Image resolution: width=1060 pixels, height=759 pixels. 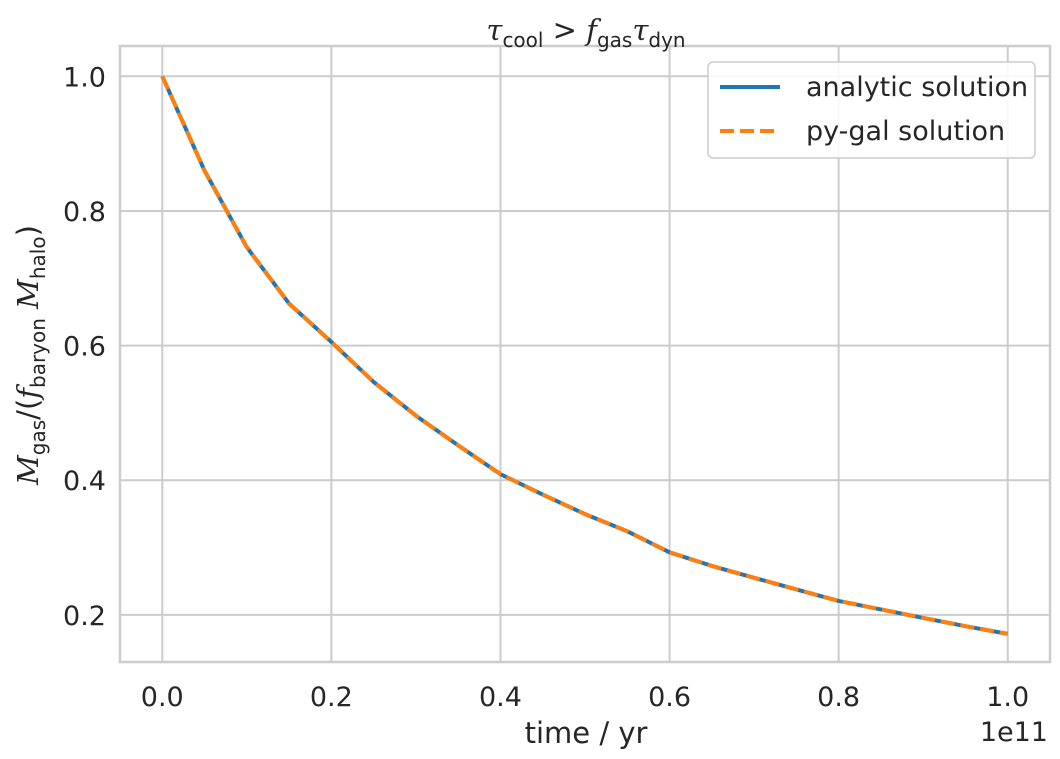 I want to click on y-tick-label: 0.2, so click(x=84, y=616).